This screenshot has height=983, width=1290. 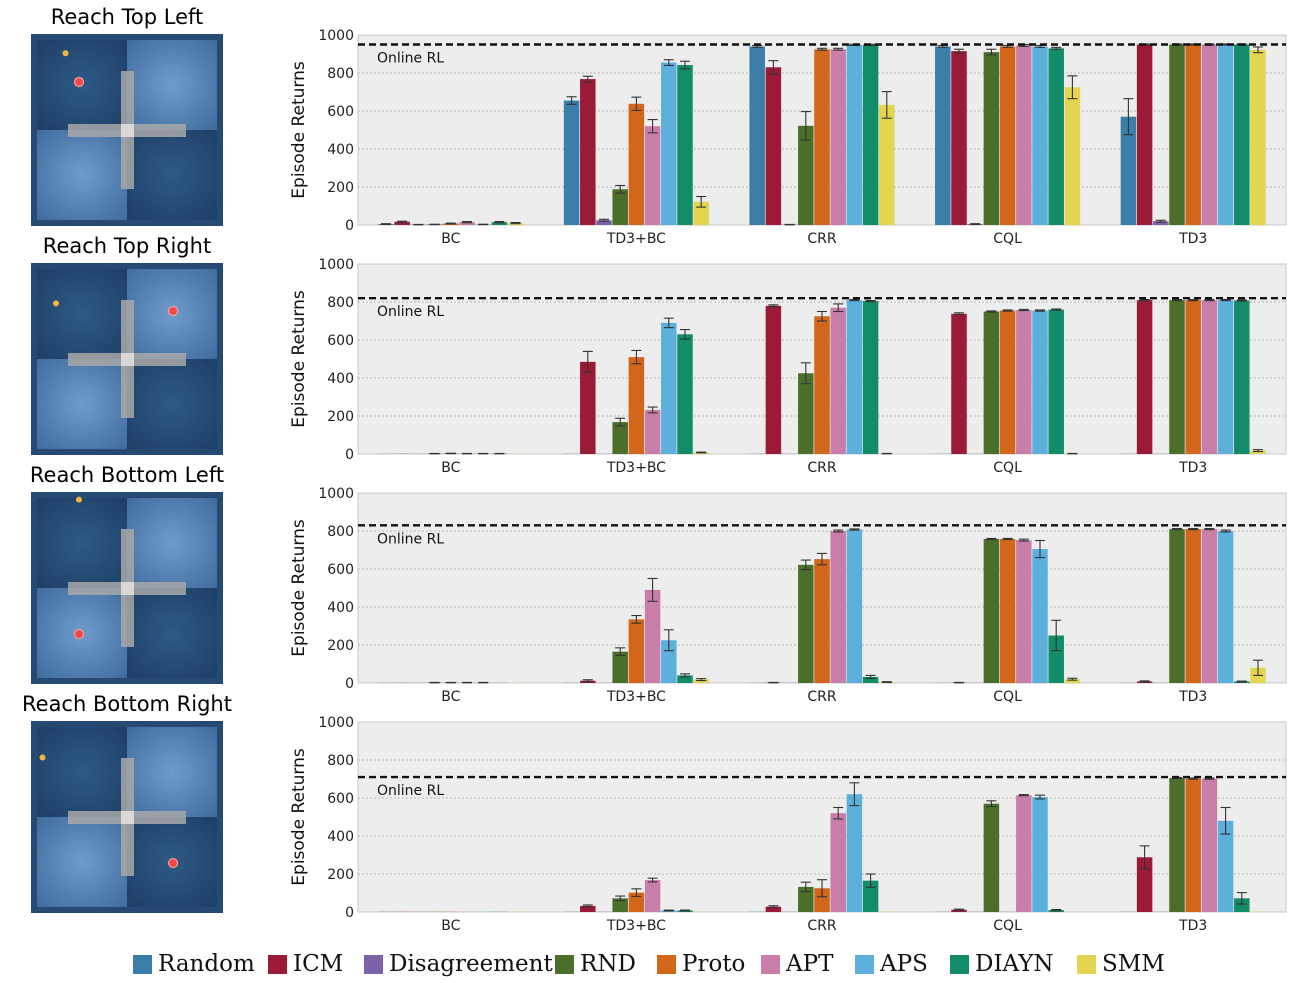 I want to click on bar-rnd-crr, so click(x=806, y=899).